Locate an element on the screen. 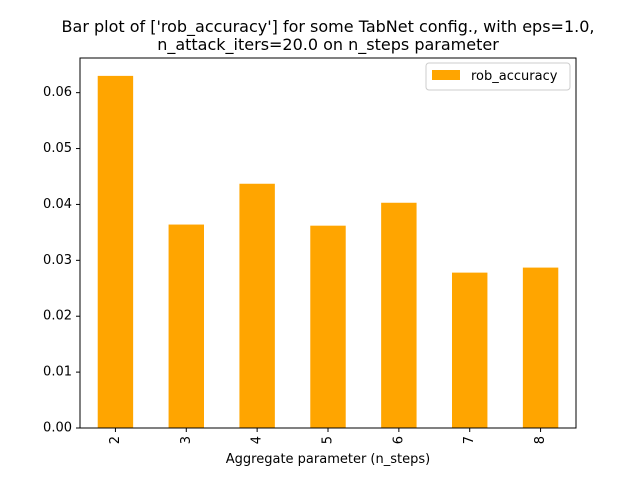 The width and height of the screenshot is (640, 480). x-tick-label-8: 8 is located at coordinates (540, 440).